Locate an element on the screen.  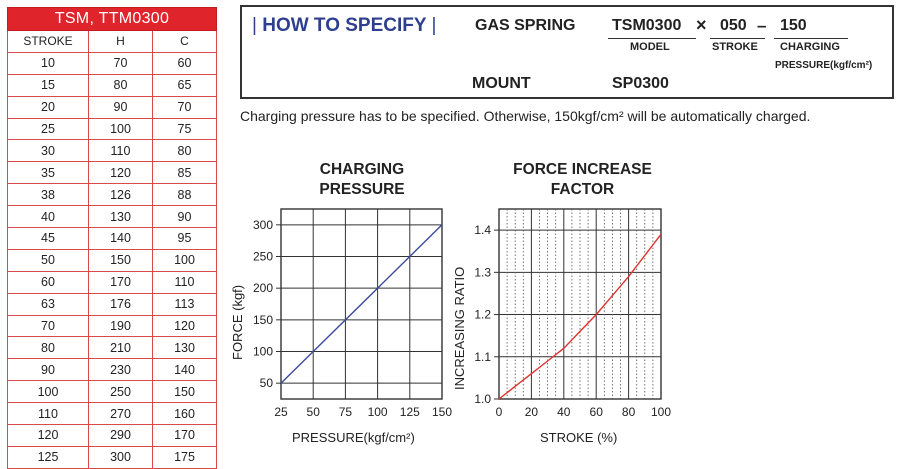
cell-c: 100 is located at coordinates (184, 260).